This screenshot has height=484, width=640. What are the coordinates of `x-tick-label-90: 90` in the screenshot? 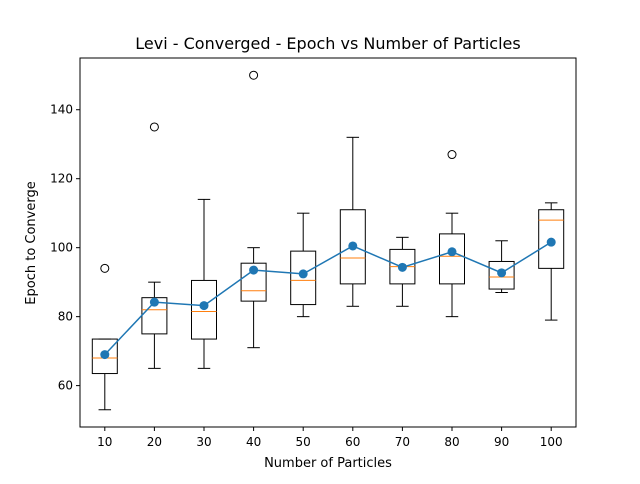 It's located at (501, 442).